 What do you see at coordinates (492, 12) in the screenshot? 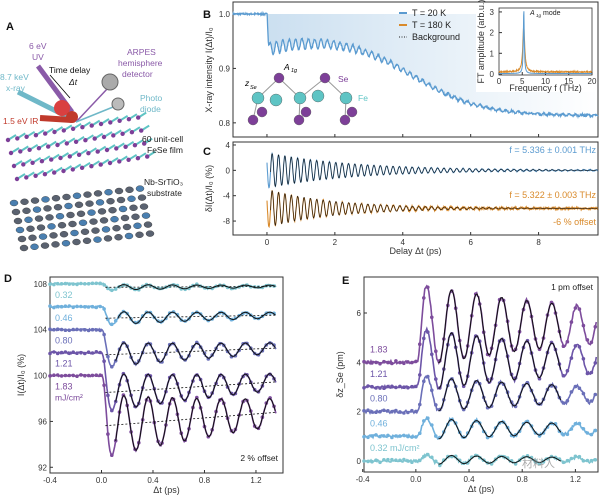
I see `y-tick-label: 3` at bounding box center [492, 12].